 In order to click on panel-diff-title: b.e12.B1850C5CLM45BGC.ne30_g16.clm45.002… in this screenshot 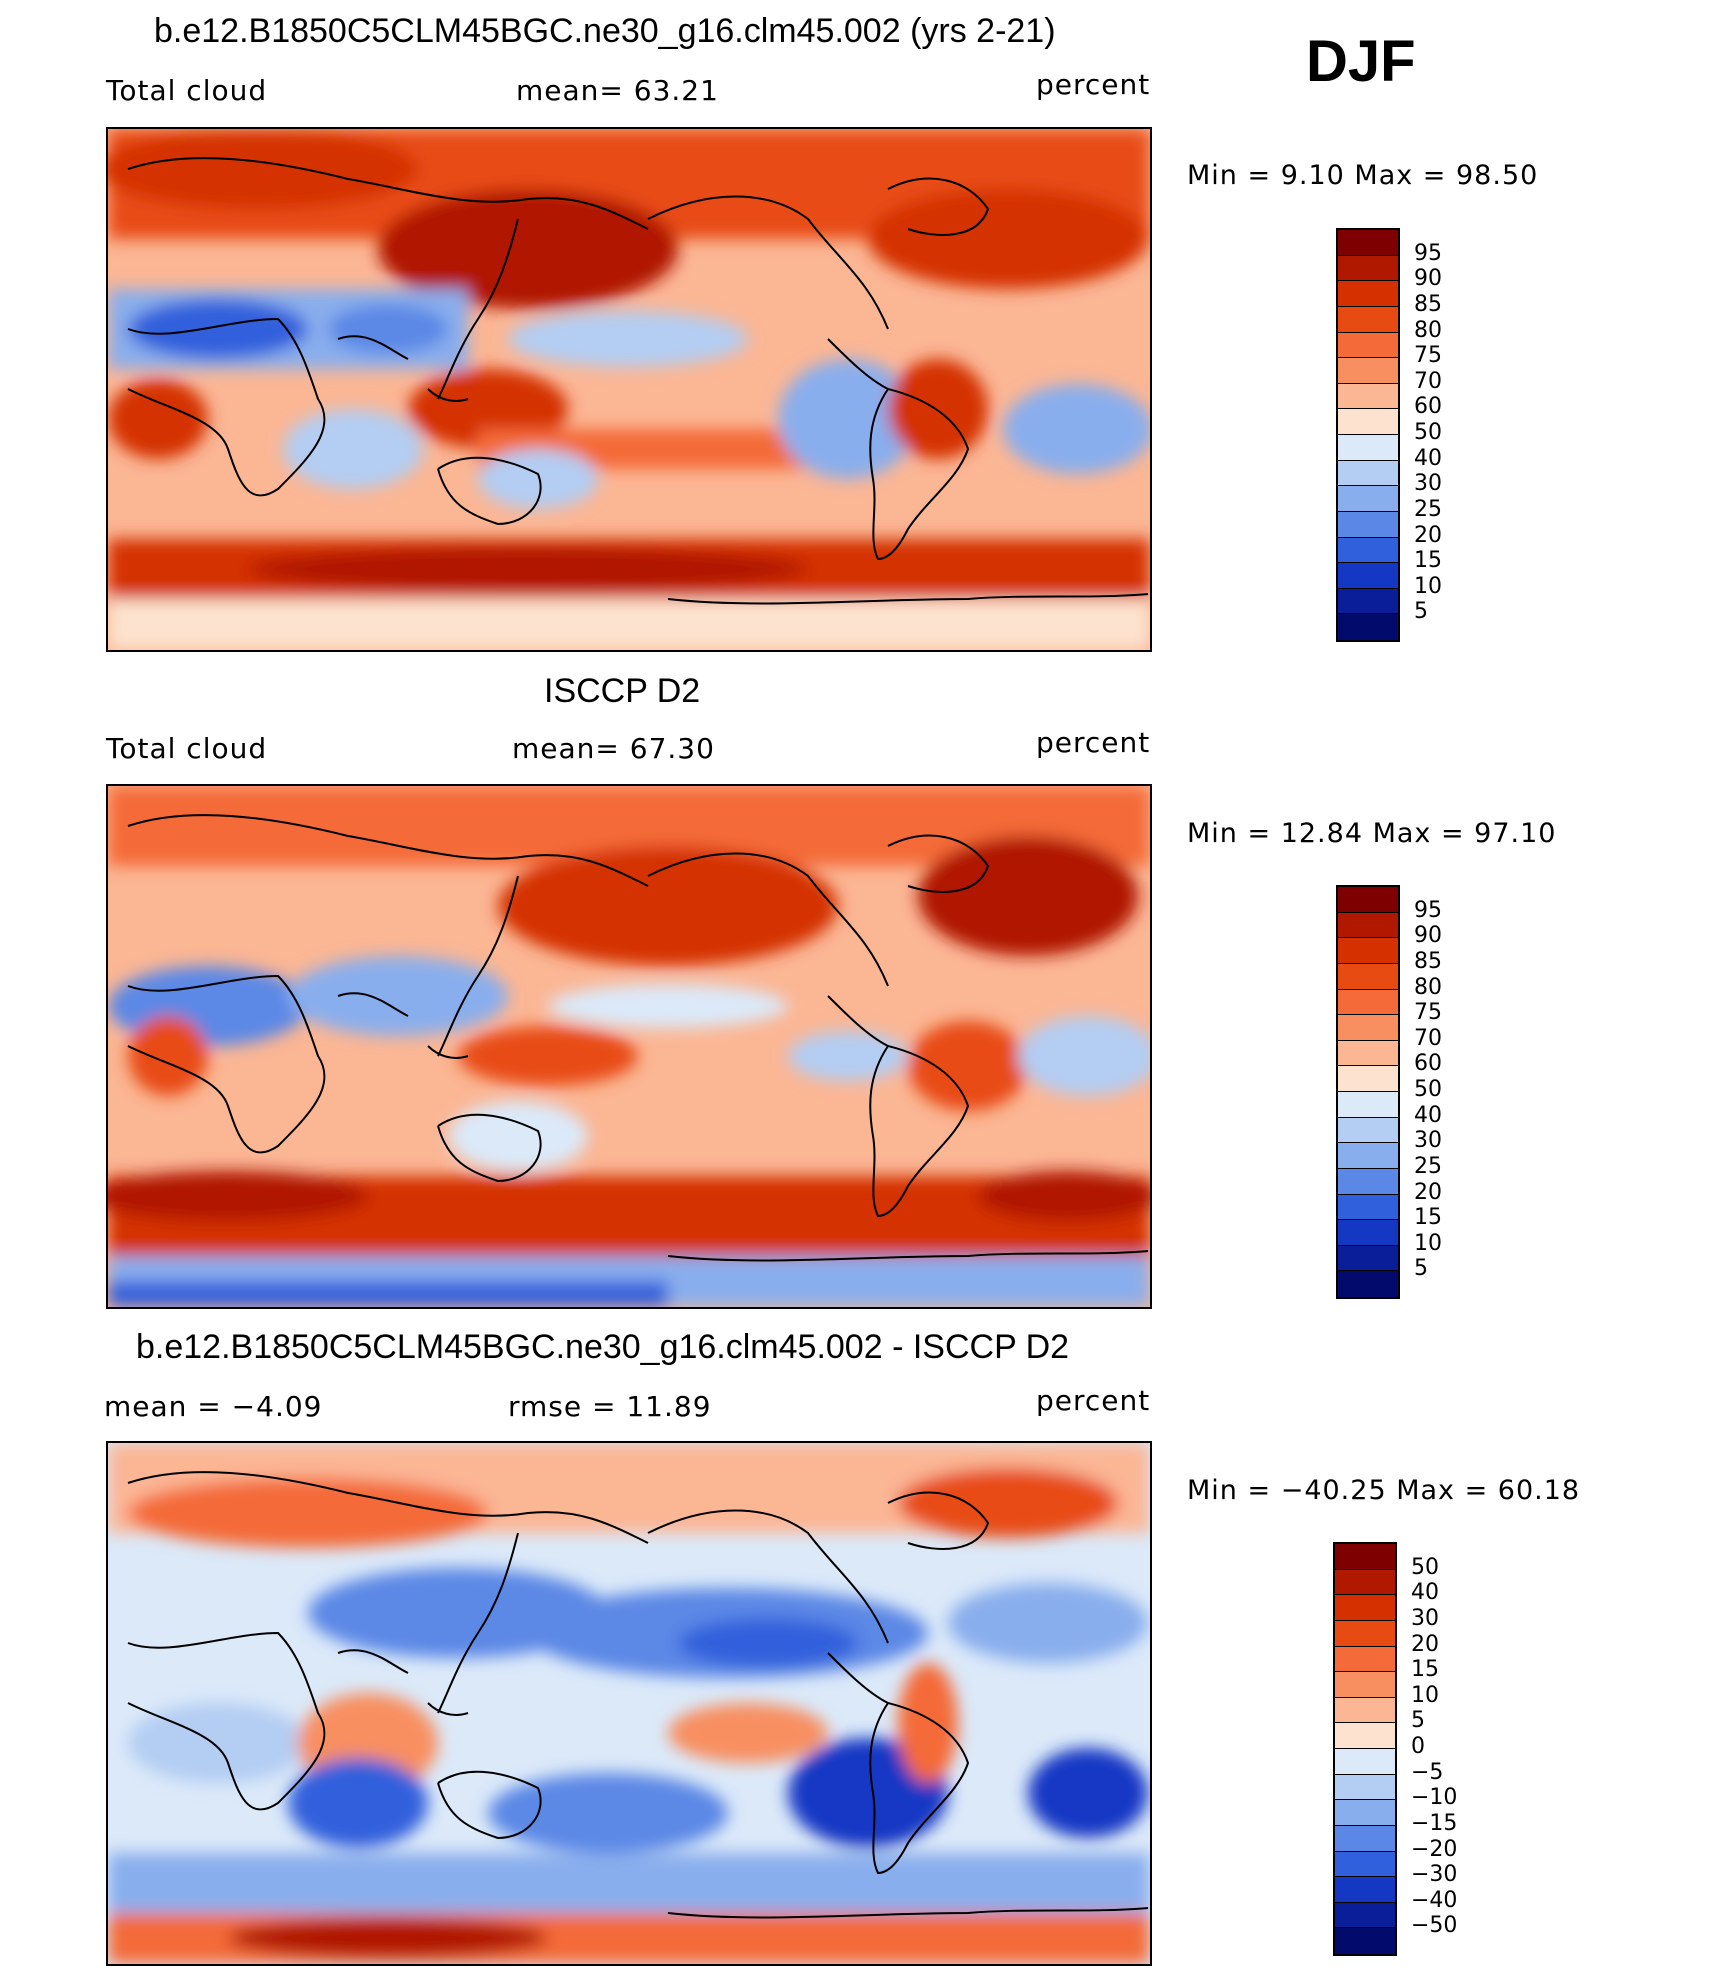, I will do `click(603, 1347)`.